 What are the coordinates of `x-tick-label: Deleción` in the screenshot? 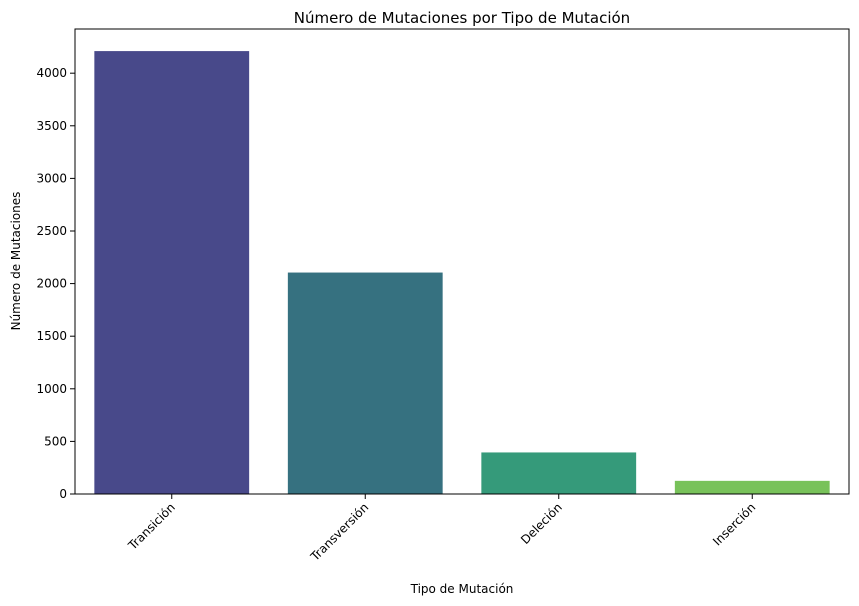 It's located at (541, 523).